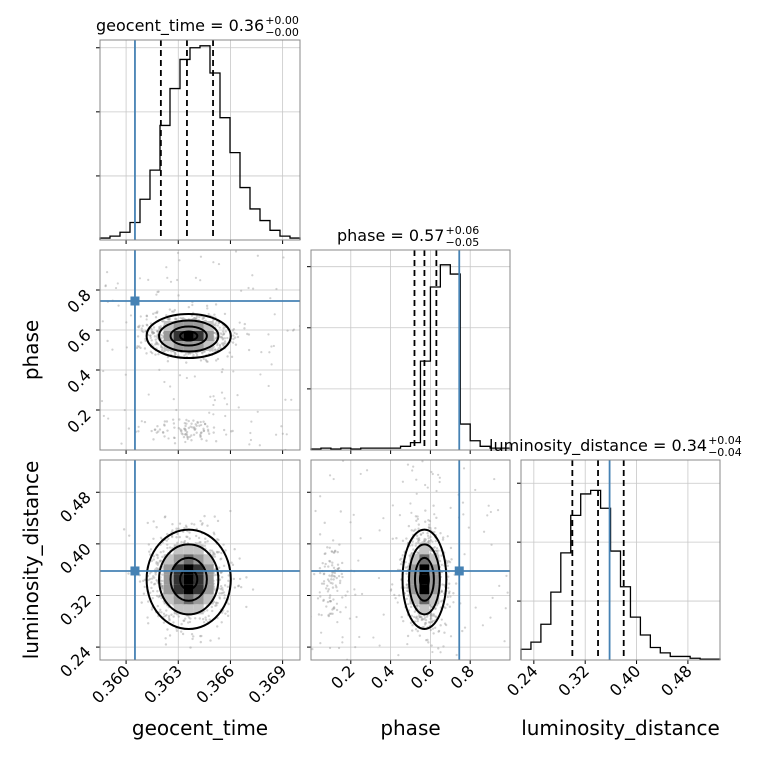 Image resolution: width=760 pixels, height=760 pixels. I want to click on title-minus-error: −0.05, so click(462, 242).